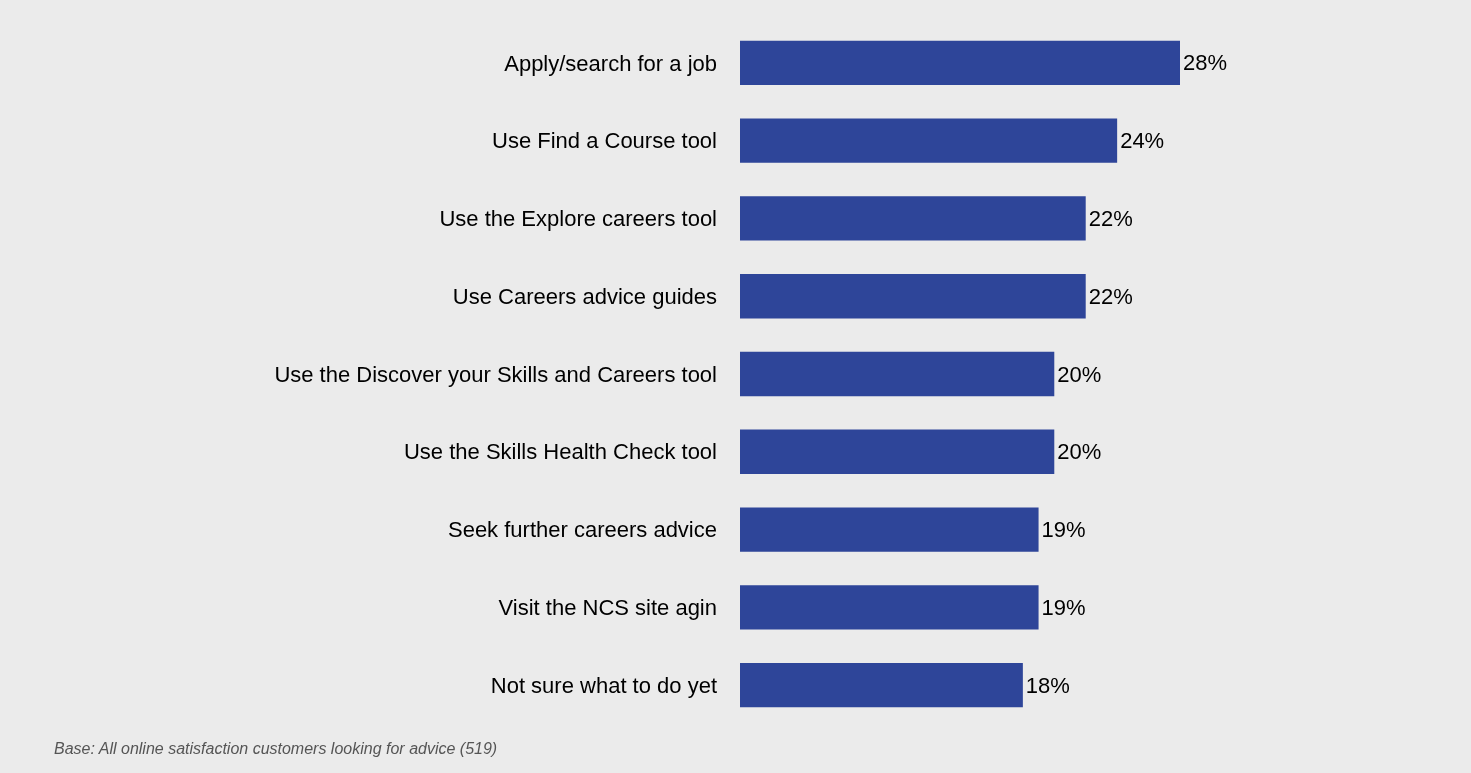 This screenshot has height=773, width=1471. What do you see at coordinates (578, 219) in the screenshot?
I see `y-tick-label: Use the Explore careers tool` at bounding box center [578, 219].